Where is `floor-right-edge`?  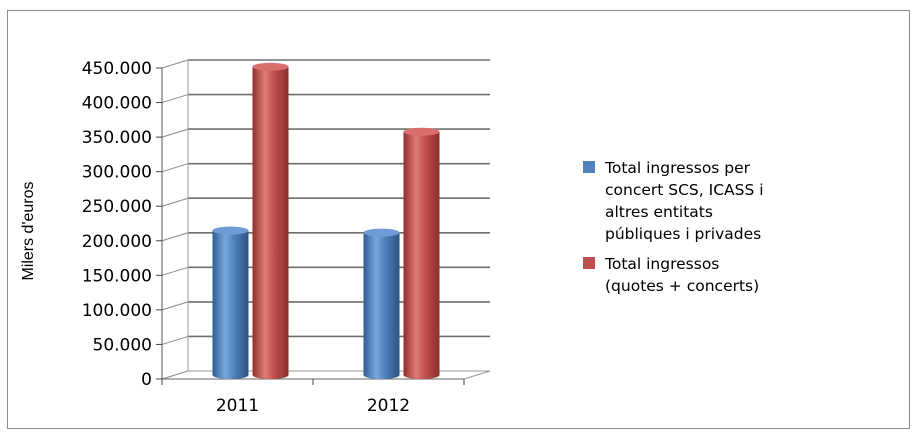 floor-right-edge is located at coordinates (477, 375).